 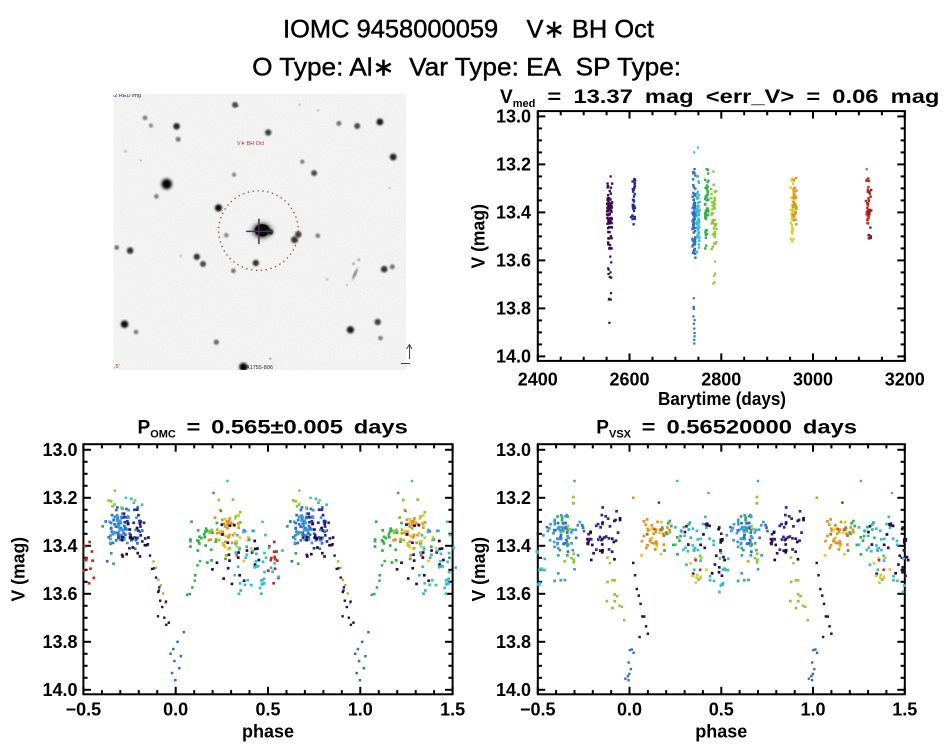 I want to click on svg-text: = 0.565±0.005 days, so click(x=292, y=427).